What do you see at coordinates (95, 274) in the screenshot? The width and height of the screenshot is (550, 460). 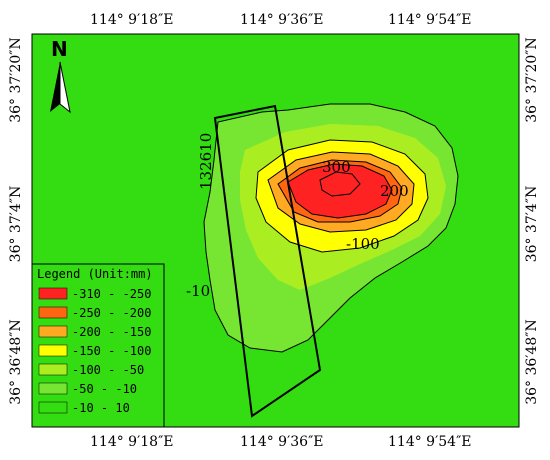 I see `legend-title: Legend (Unit:mm)` at bounding box center [95, 274].